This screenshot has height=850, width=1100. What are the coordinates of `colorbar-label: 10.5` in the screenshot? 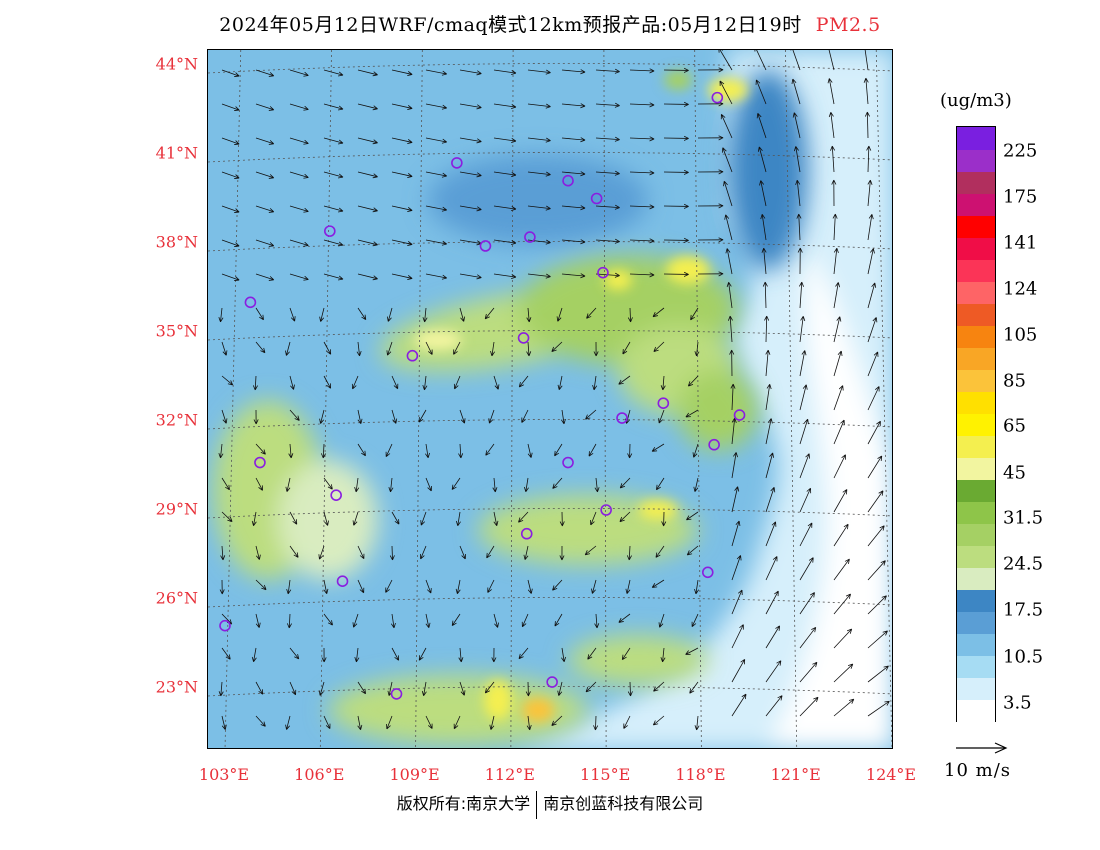 It's located at (1023, 657).